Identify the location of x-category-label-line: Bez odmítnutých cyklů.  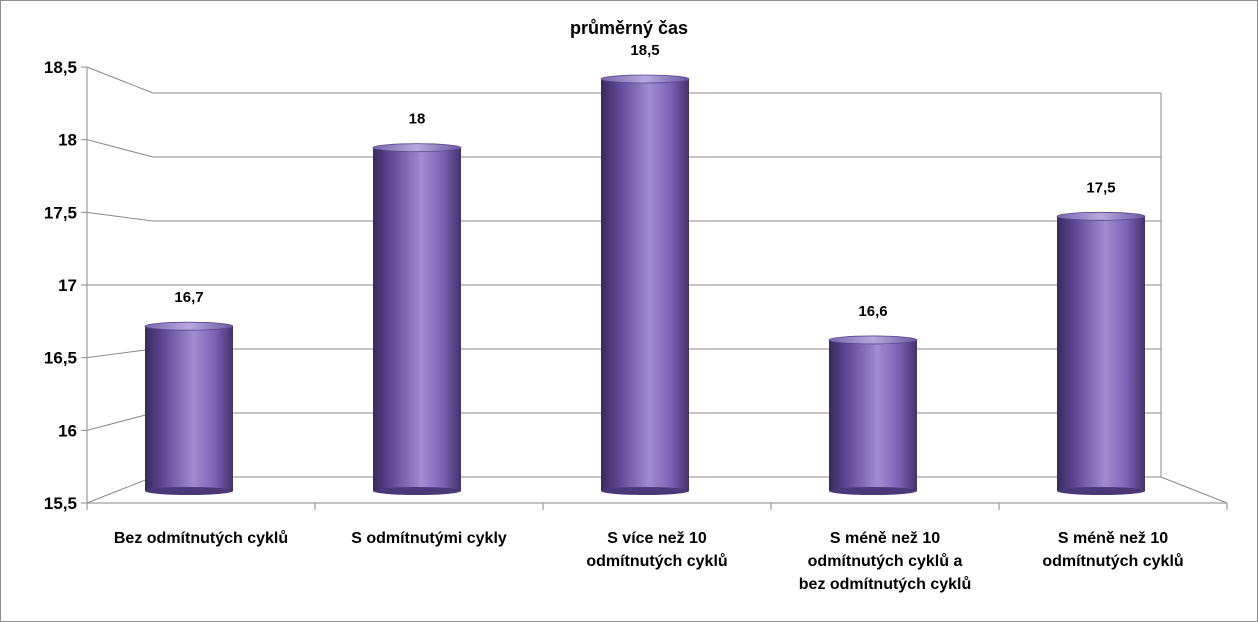
(201, 538).